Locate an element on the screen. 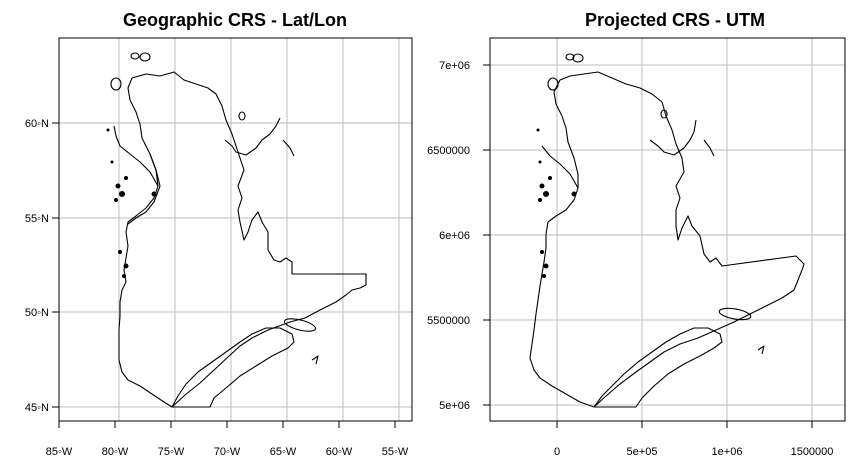 Image resolution: width=864 pixels, height=460 pixels. x-tick-label: 80◦W is located at coordinates (115, 452).